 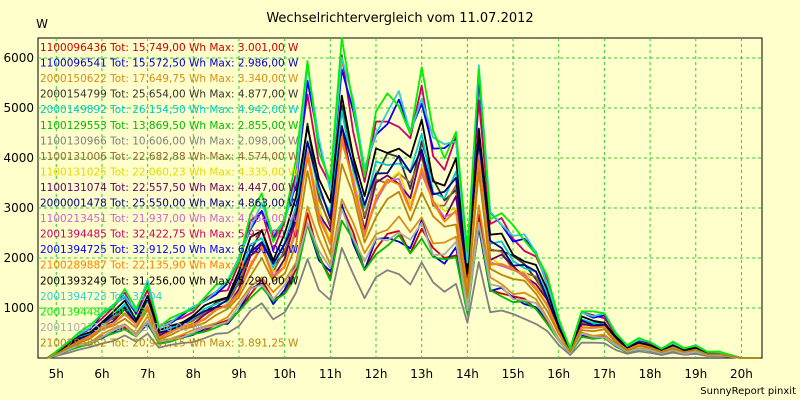 What do you see at coordinates (18, 58) in the screenshot?
I see `y-tick-label: 6000` at bounding box center [18, 58].